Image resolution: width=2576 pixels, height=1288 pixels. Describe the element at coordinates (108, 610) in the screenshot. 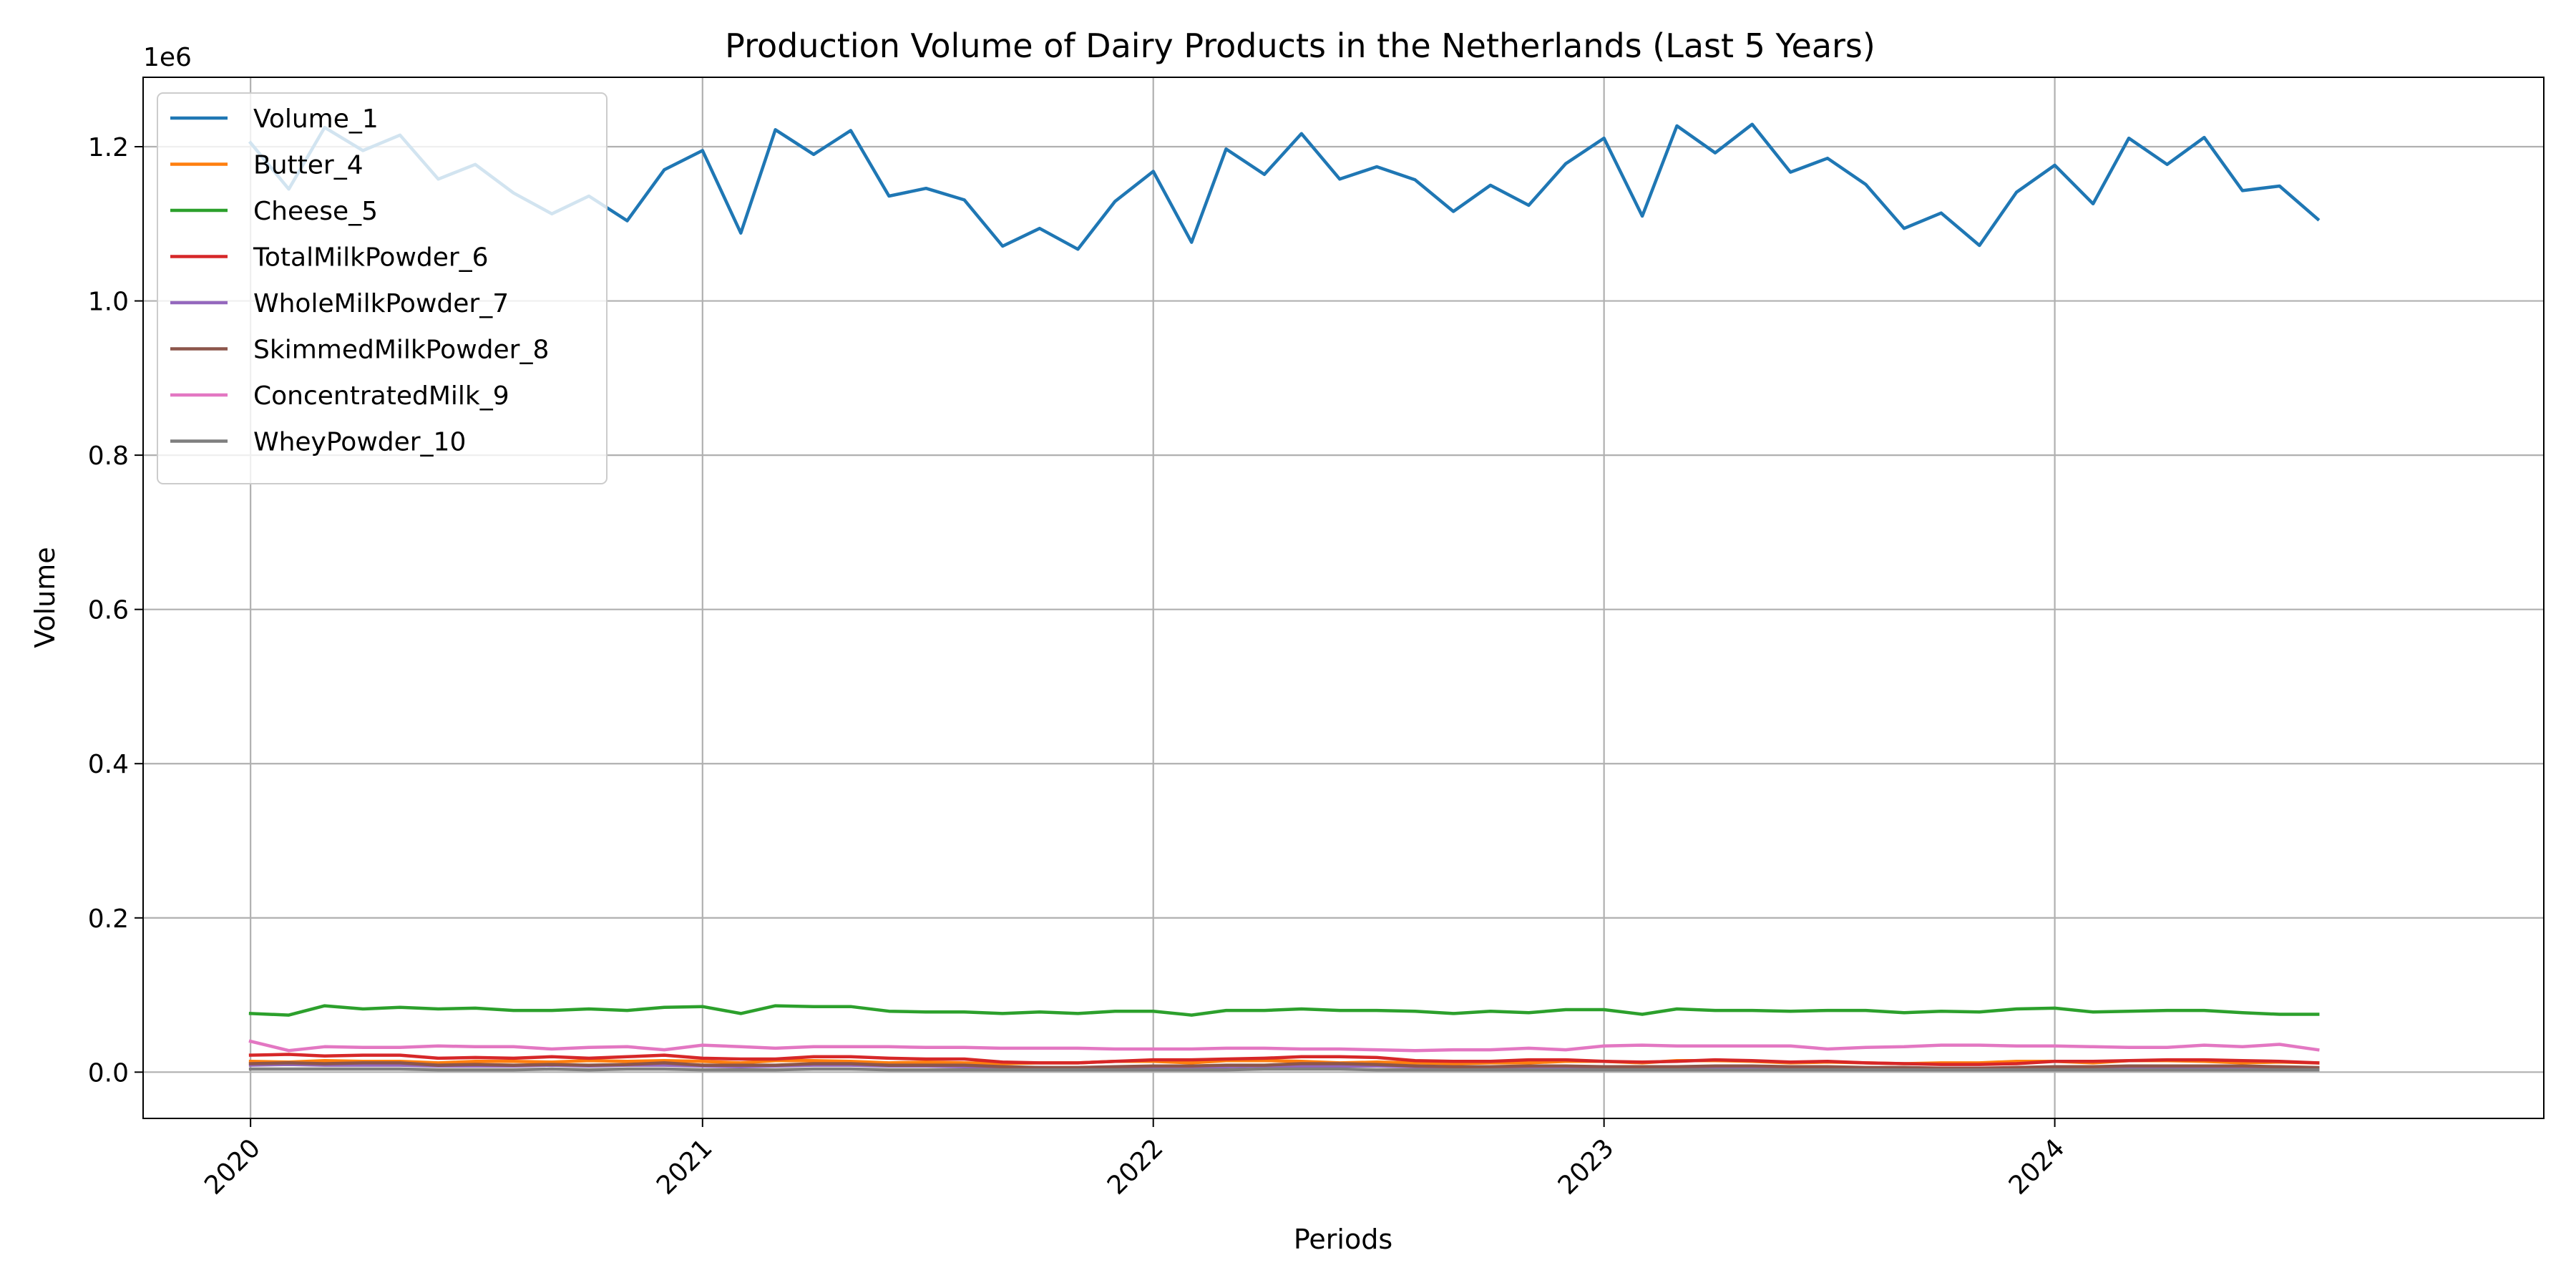

I see `y-tick-label: 0.6` at that location.